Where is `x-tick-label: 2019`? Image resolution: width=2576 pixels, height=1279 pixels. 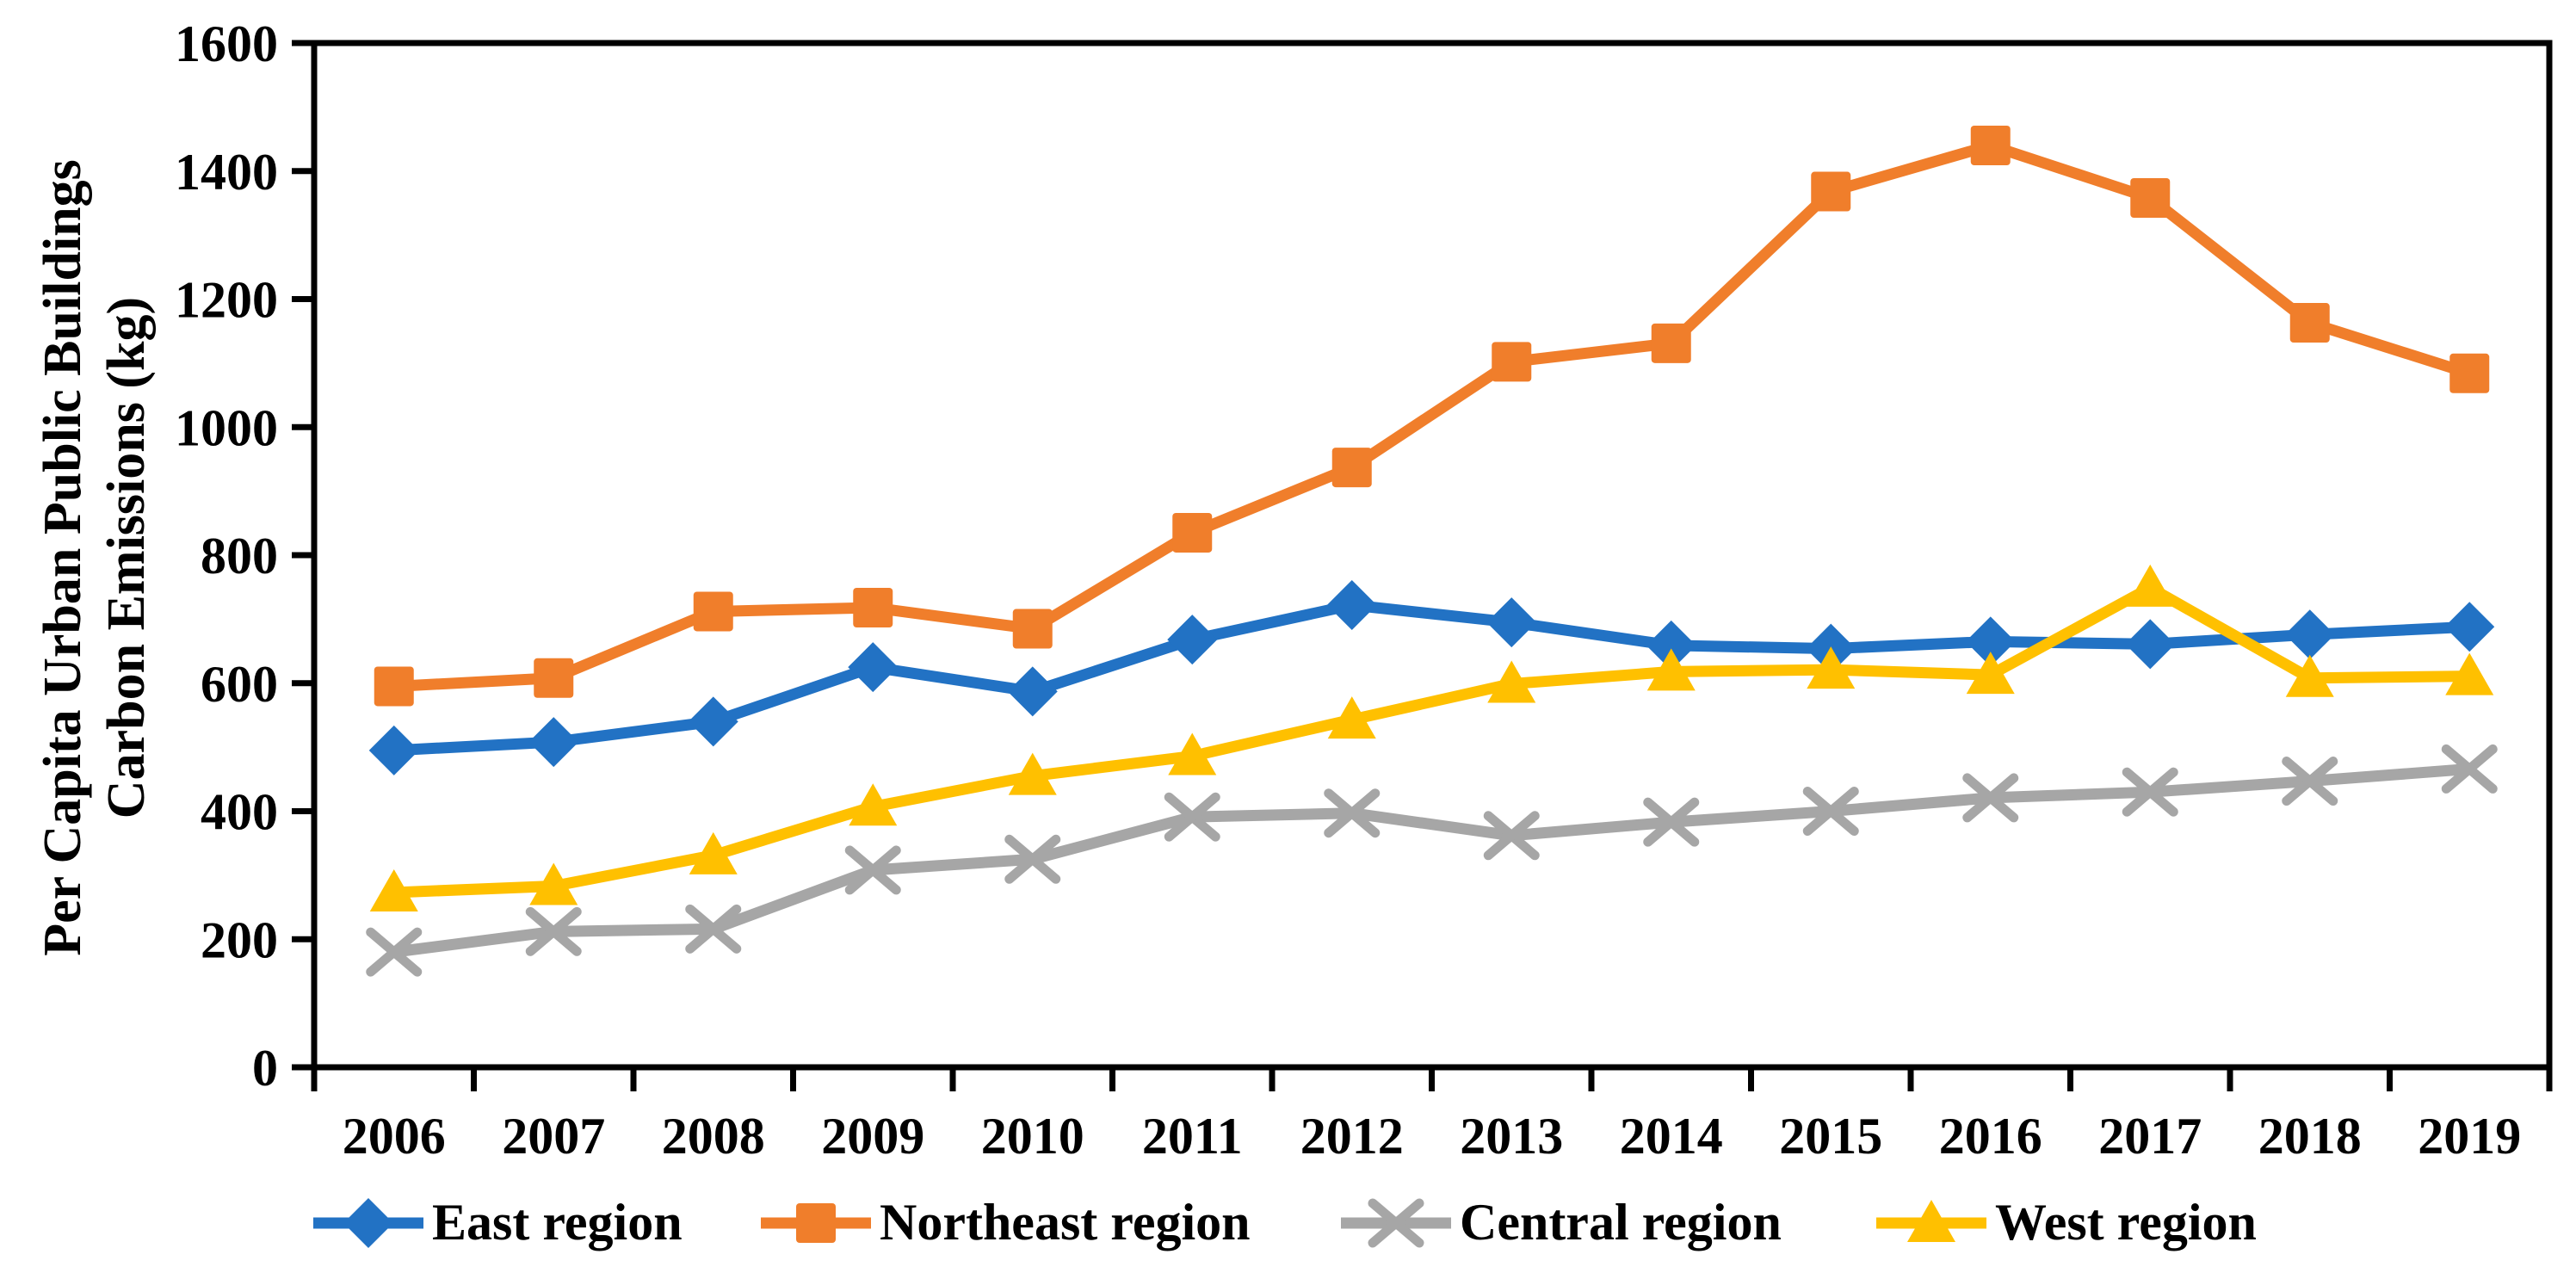 x-tick-label: 2019 is located at coordinates (2469, 1136).